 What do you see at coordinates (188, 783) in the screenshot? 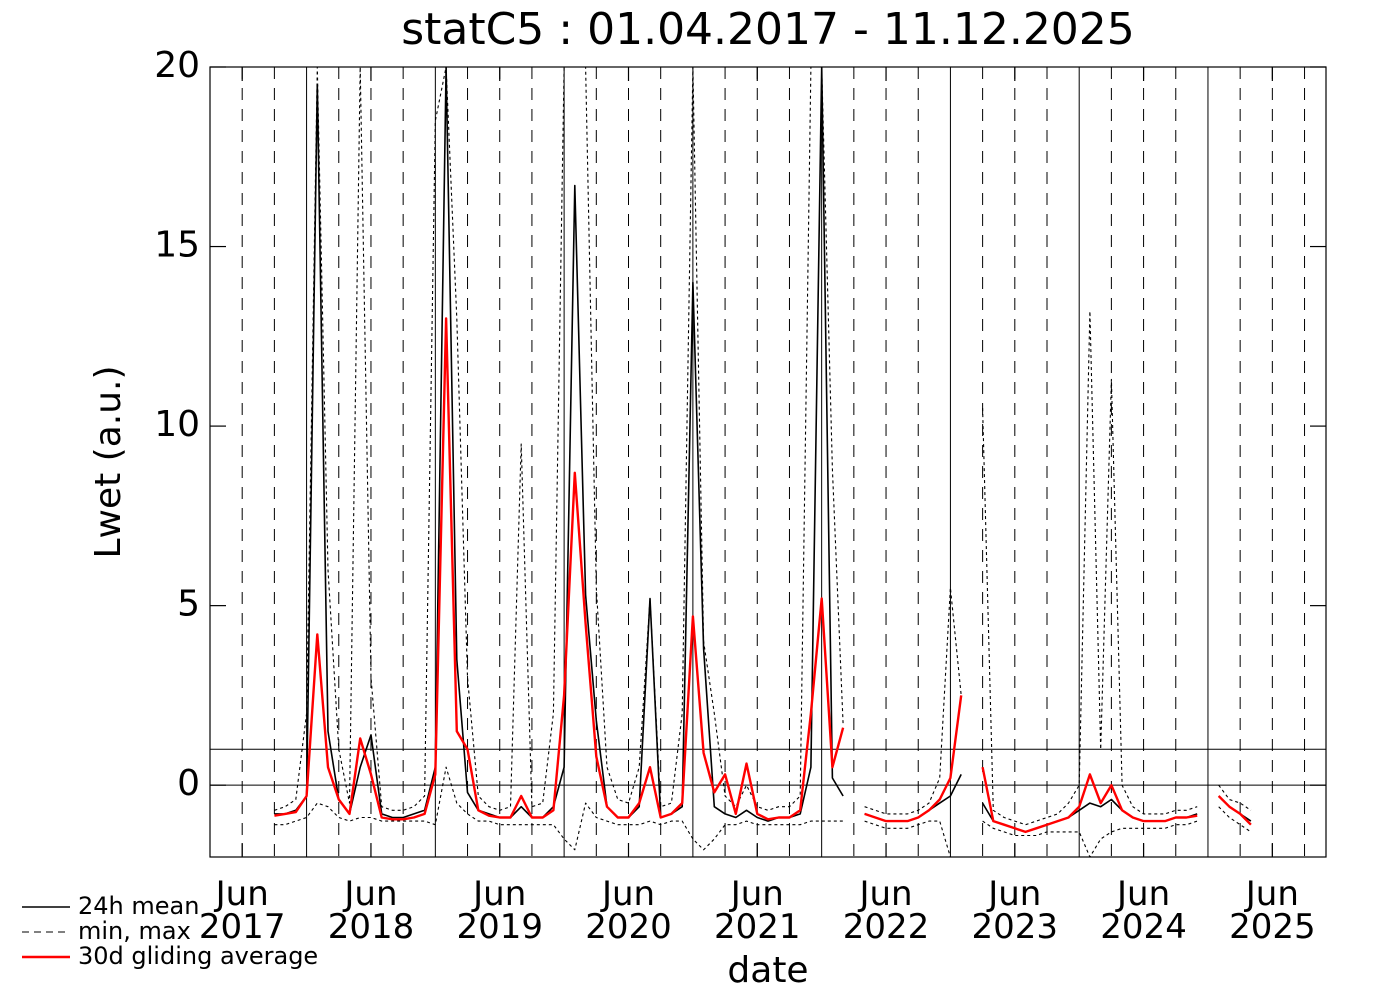
I see `y-tick-label: 0` at bounding box center [188, 783].